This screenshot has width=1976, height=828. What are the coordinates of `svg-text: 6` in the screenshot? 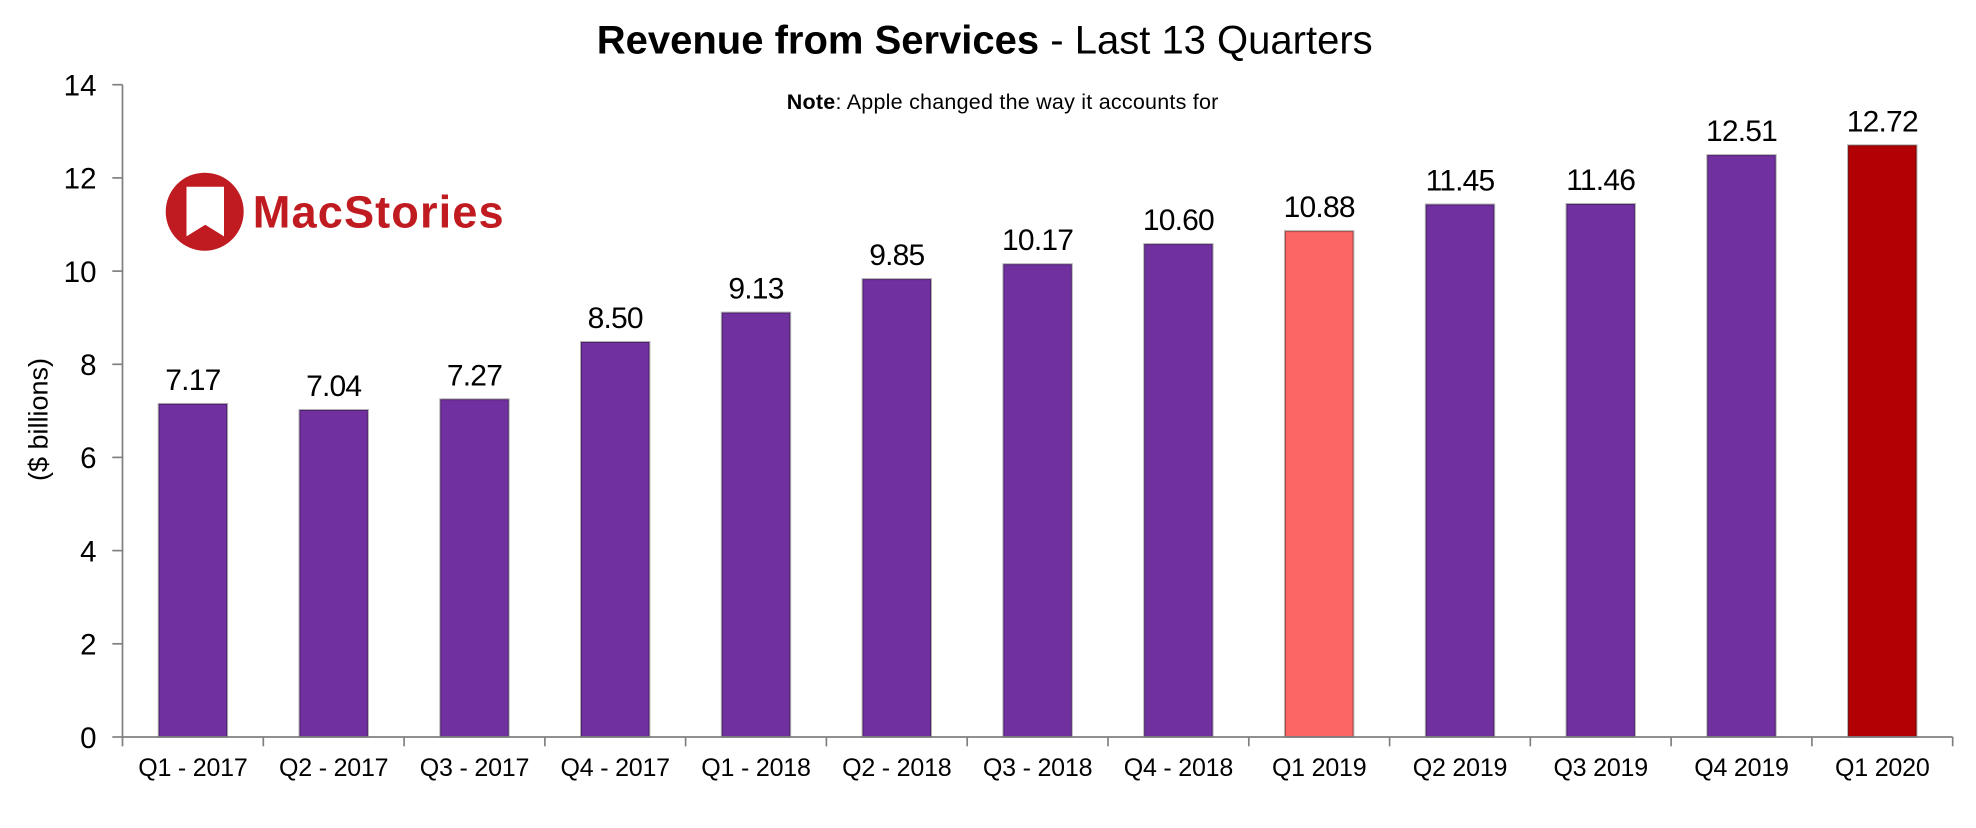 It's located at (88, 458).